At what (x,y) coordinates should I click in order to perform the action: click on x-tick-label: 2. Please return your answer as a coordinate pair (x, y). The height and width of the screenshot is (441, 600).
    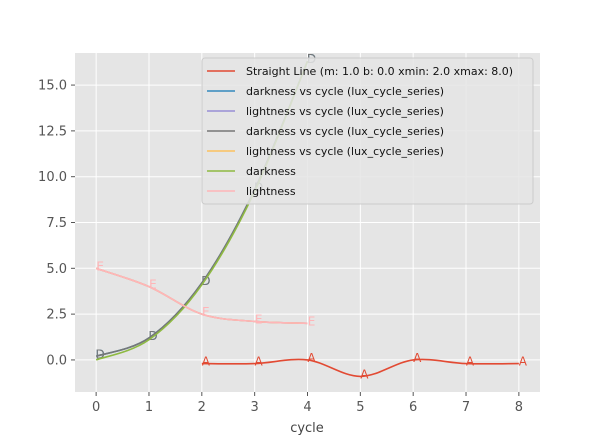
    Looking at the image, I should click on (202, 407).